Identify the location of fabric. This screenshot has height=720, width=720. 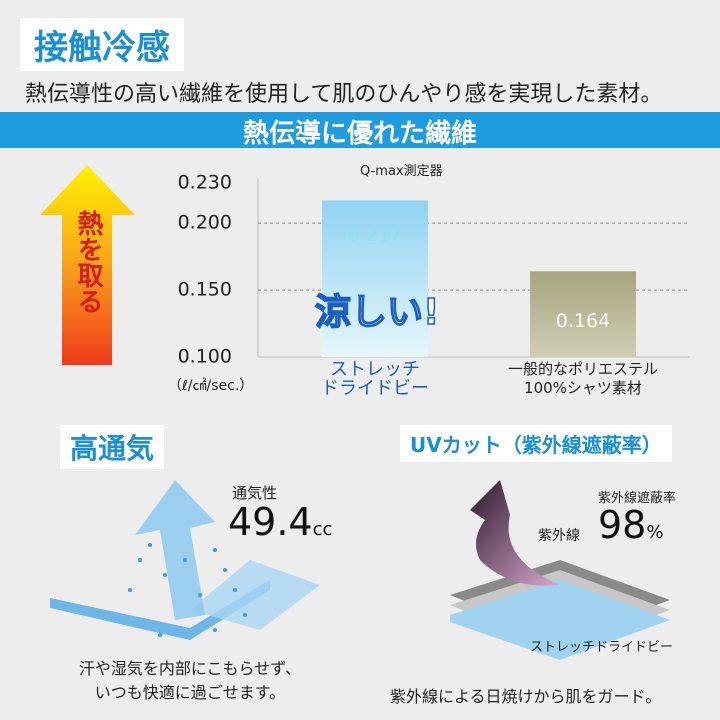
(255, 595).